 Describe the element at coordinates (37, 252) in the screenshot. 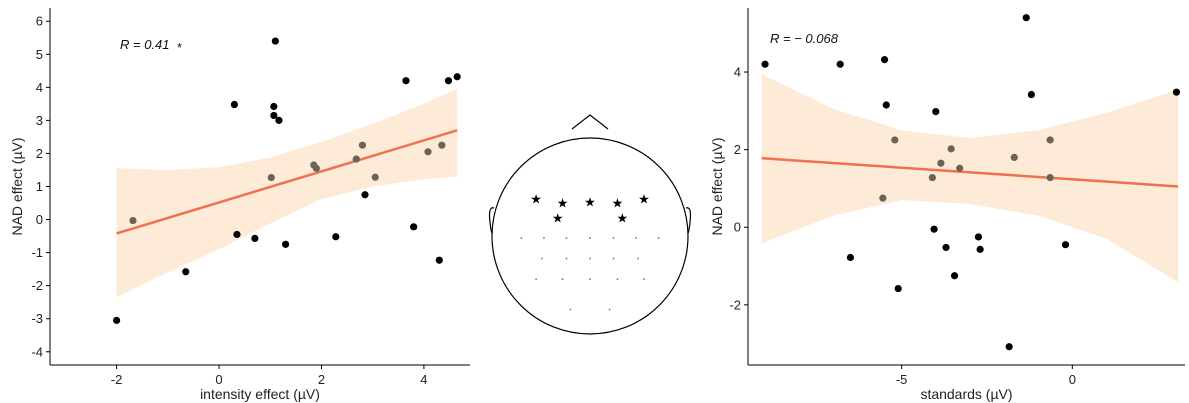

I see `y-tick-label: -1` at that location.